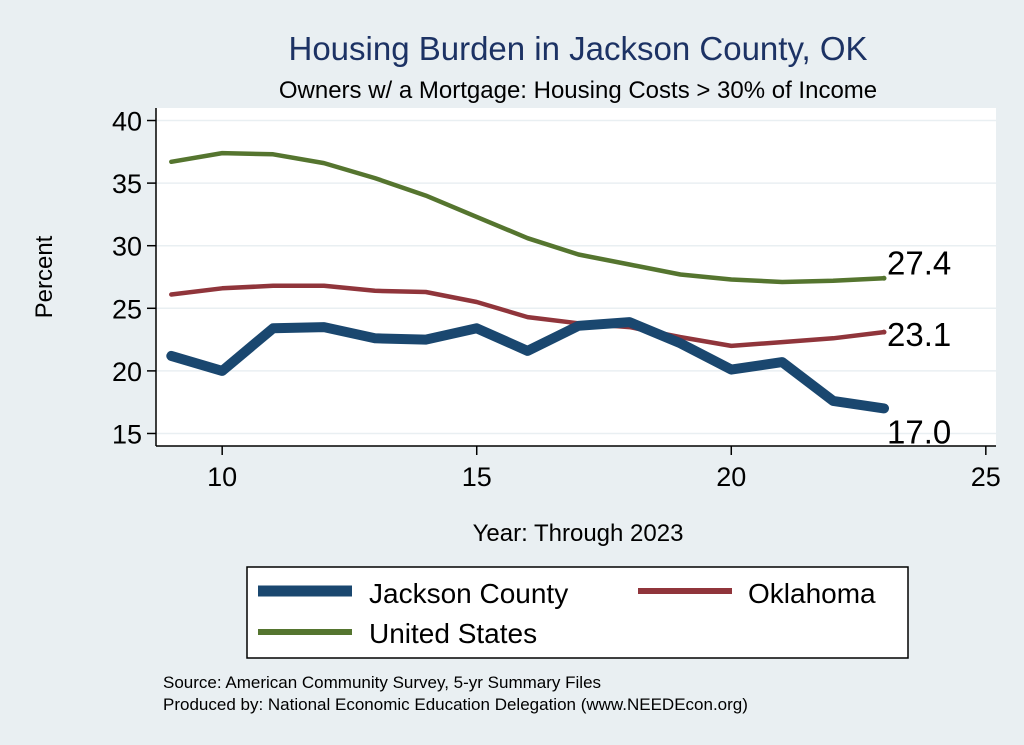  What do you see at coordinates (127, 434) in the screenshot?
I see `y-tick-label: 15` at bounding box center [127, 434].